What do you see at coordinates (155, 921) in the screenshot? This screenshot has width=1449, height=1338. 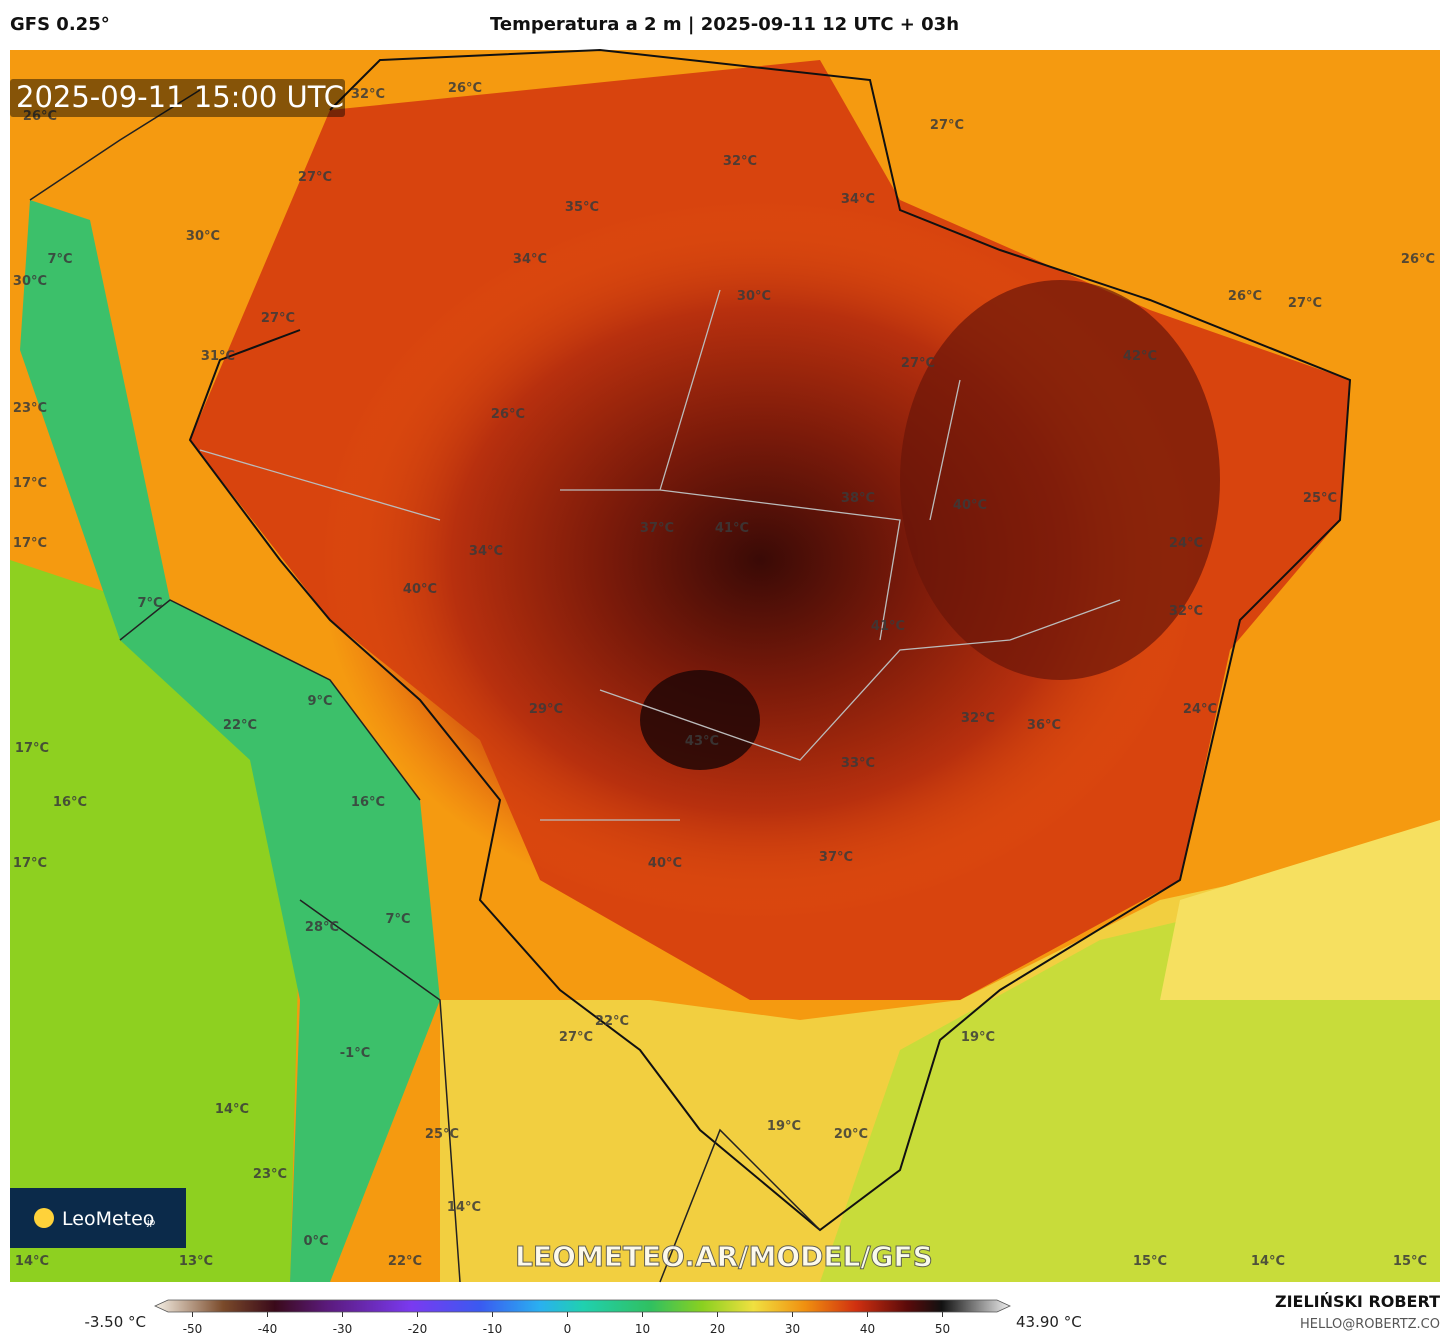 I see `pacific-ocean` at bounding box center [155, 921].